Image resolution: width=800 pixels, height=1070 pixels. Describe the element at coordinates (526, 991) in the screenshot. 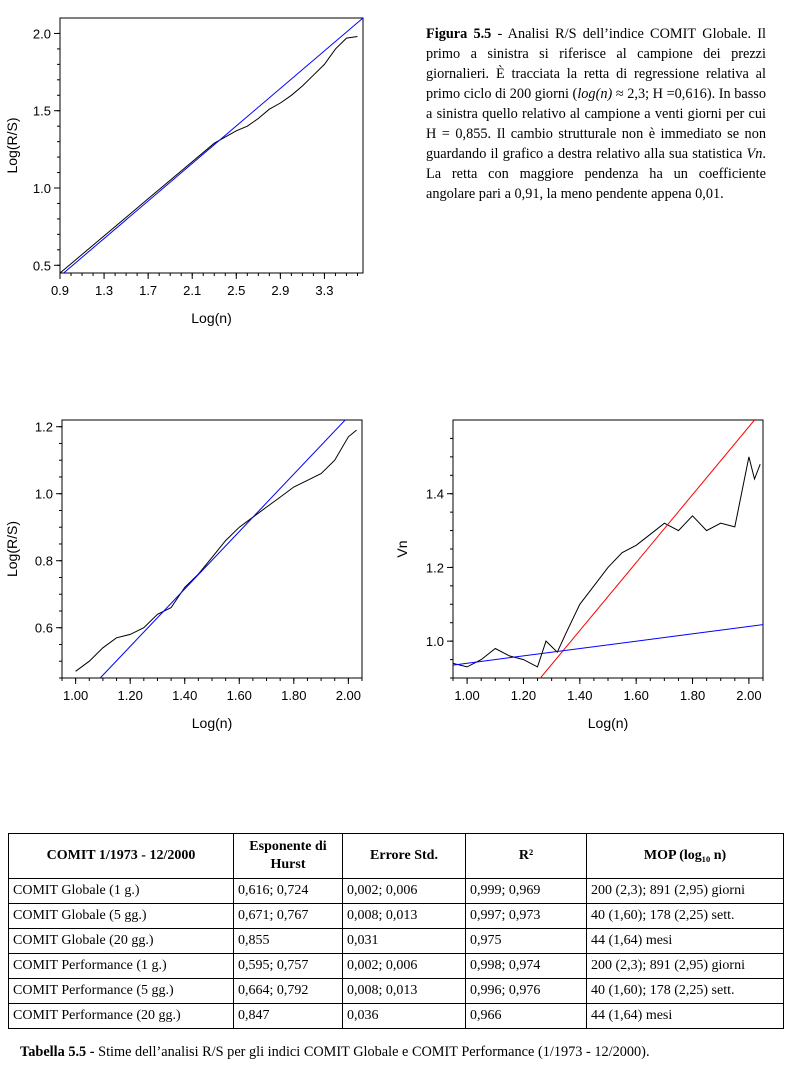

I see `r2-cell: 0,996; 0,976` at that location.